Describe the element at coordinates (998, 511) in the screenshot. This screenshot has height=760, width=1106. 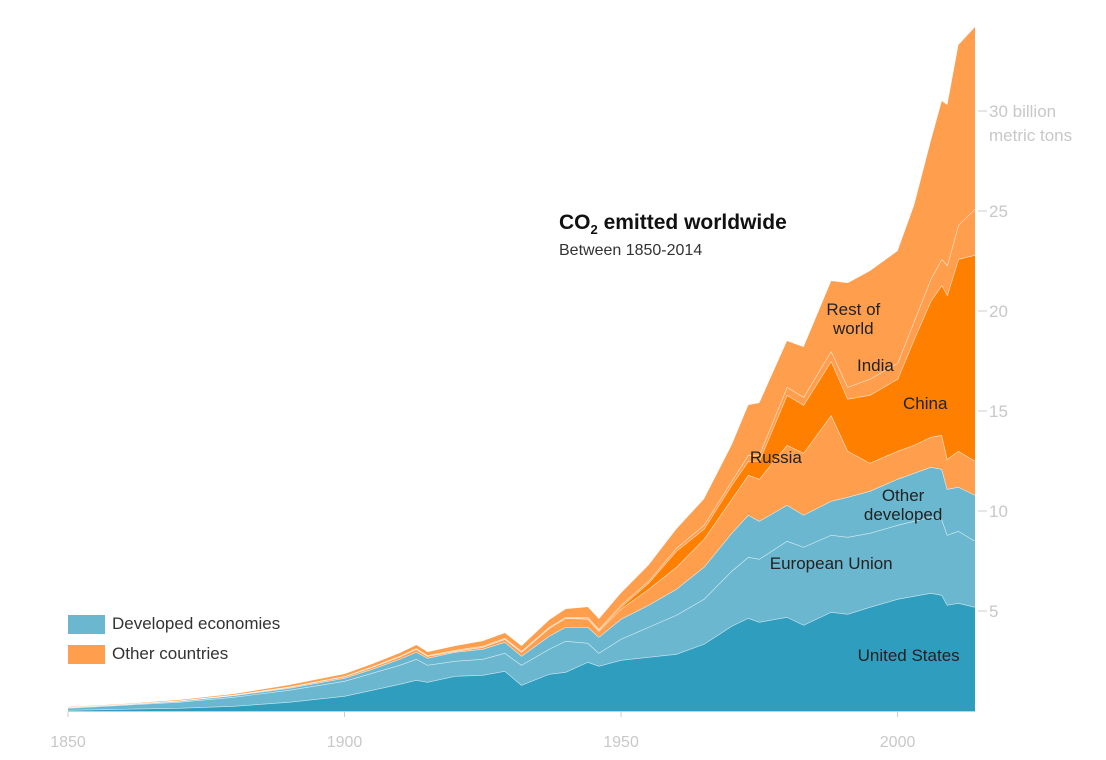
I see `y-tick-label: 10` at that location.